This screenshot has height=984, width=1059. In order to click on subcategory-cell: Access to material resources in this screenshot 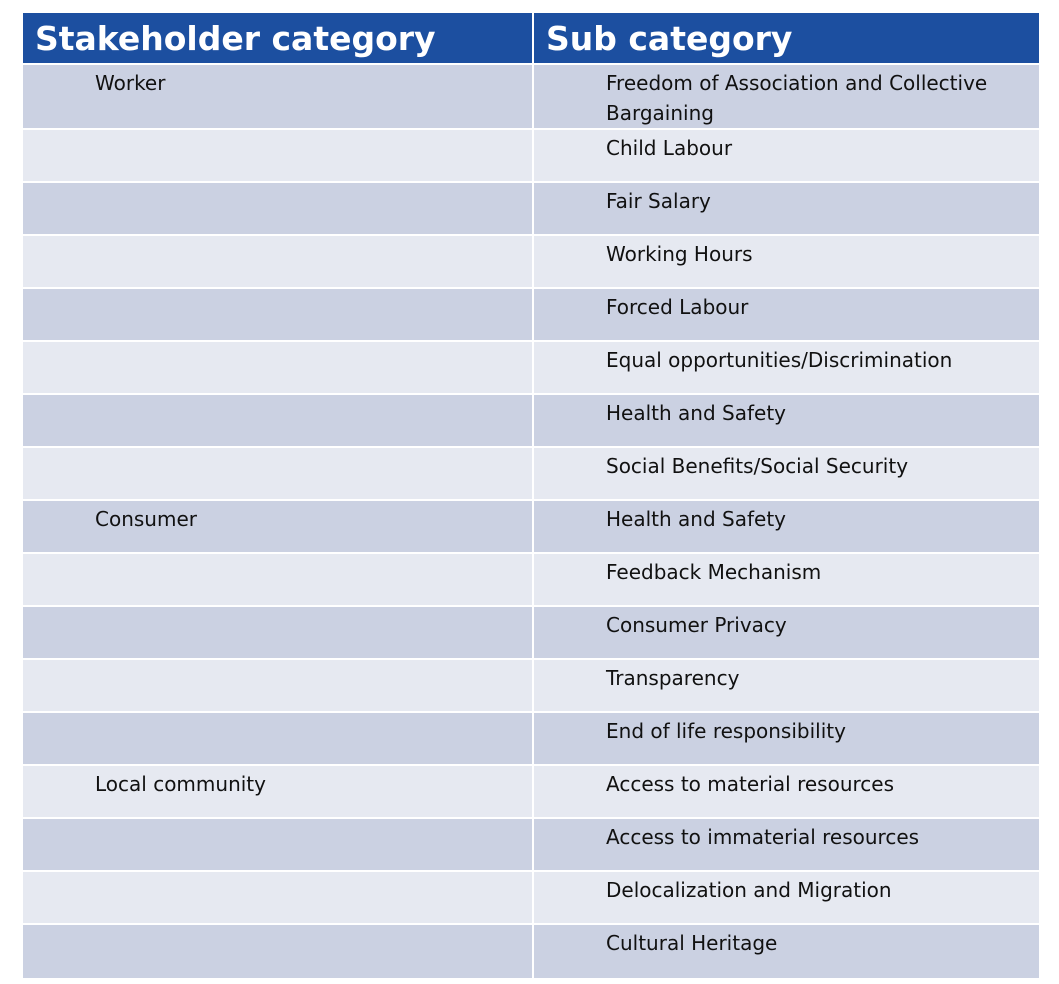, I will do `click(785, 791)`.